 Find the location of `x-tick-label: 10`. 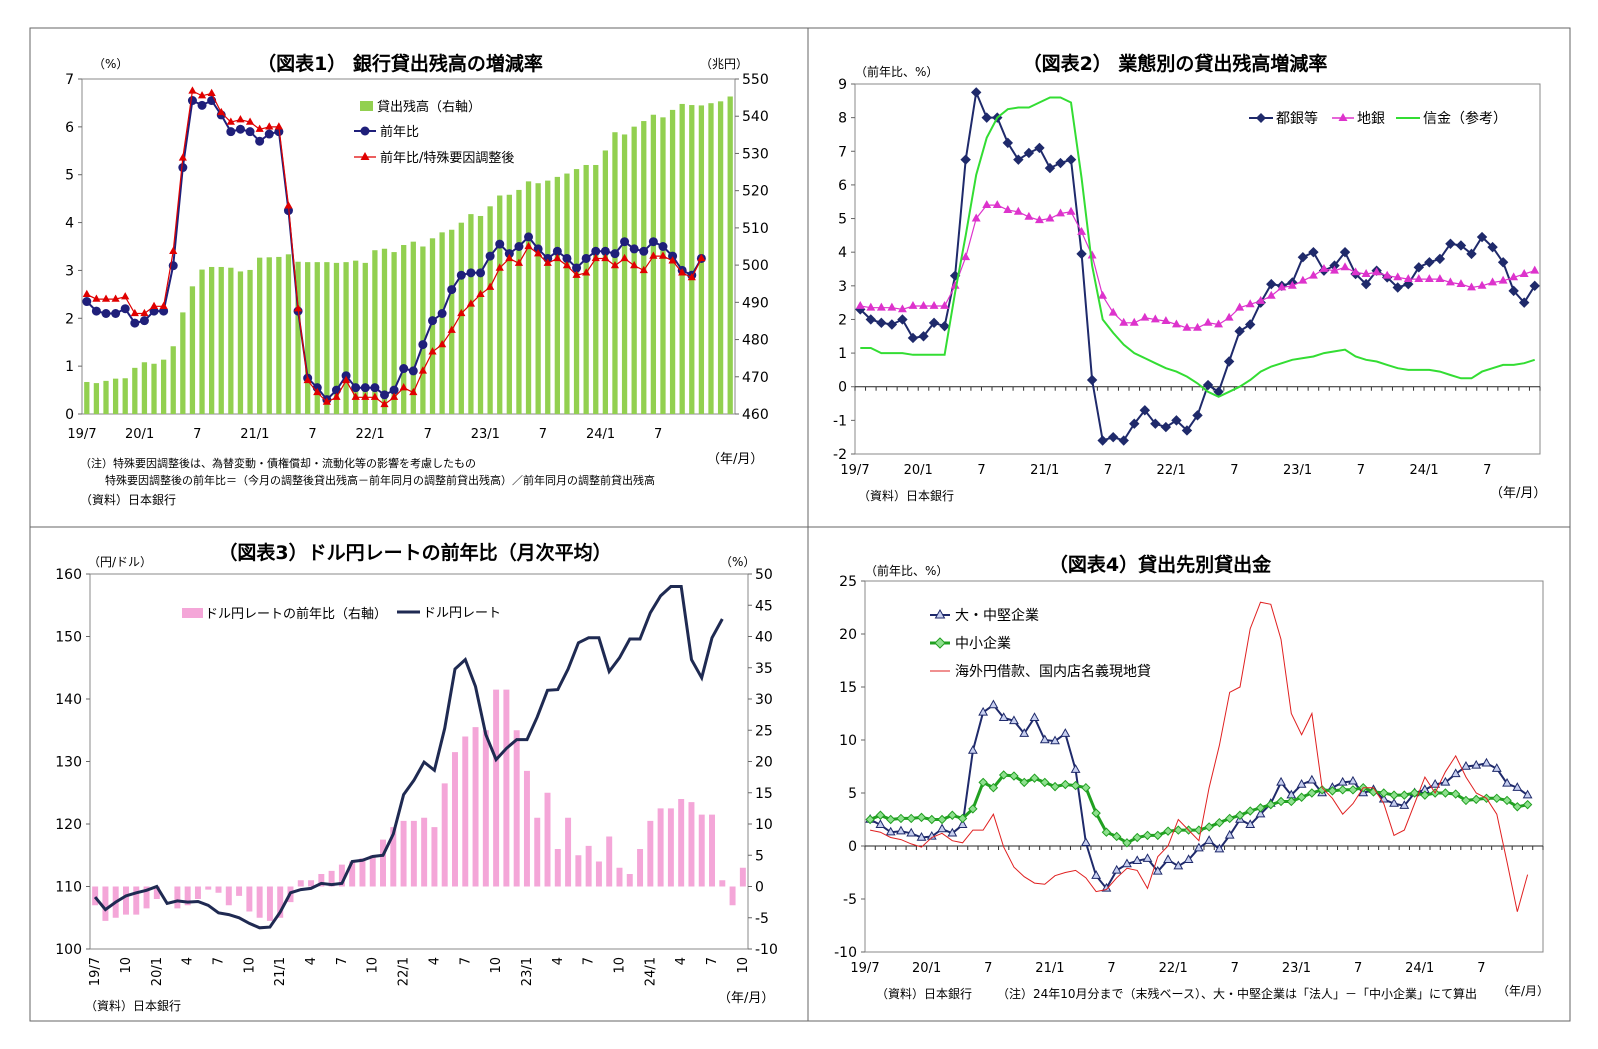

x-tick-label: 10 is located at coordinates (743, 965).